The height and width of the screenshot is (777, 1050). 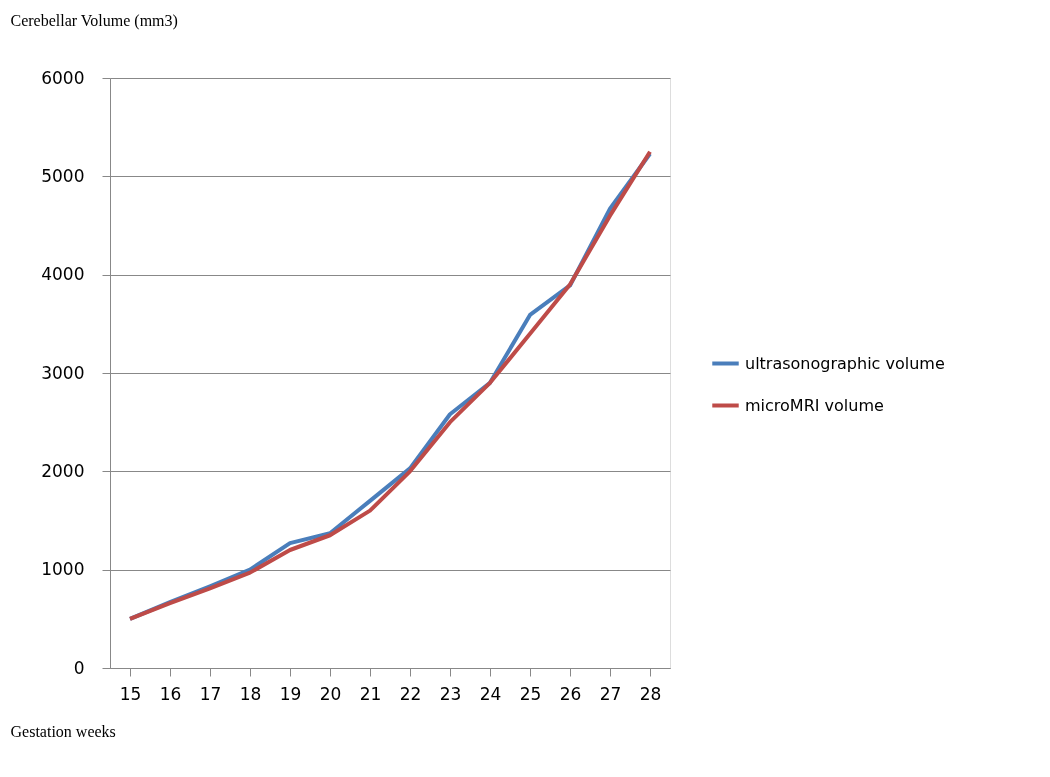 I want to click on x-tick-label: 23, so click(x=450, y=693).